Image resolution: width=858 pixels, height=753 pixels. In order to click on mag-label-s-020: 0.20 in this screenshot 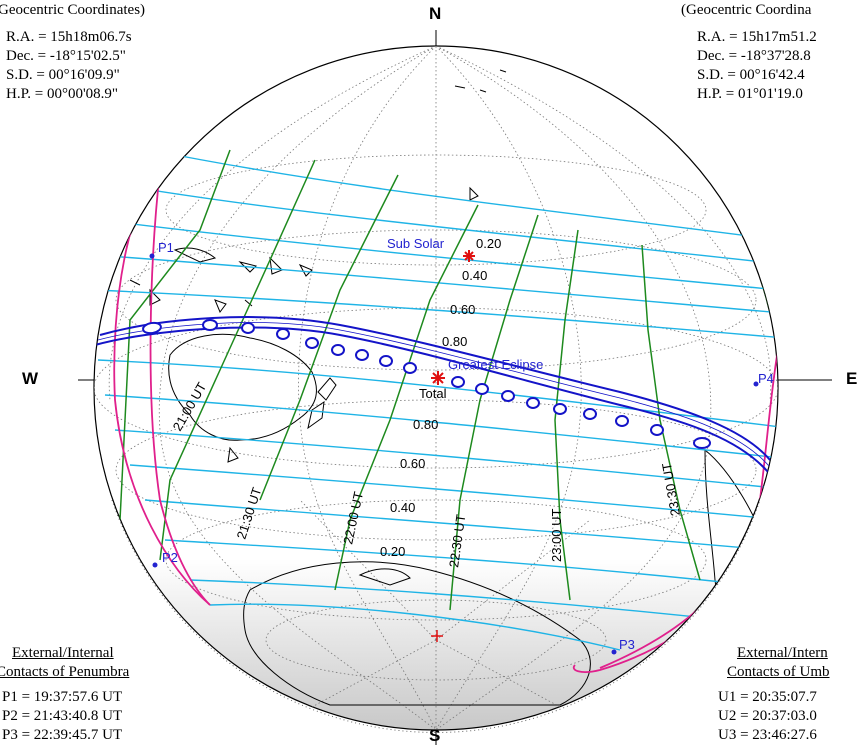, I will do `click(392, 551)`.